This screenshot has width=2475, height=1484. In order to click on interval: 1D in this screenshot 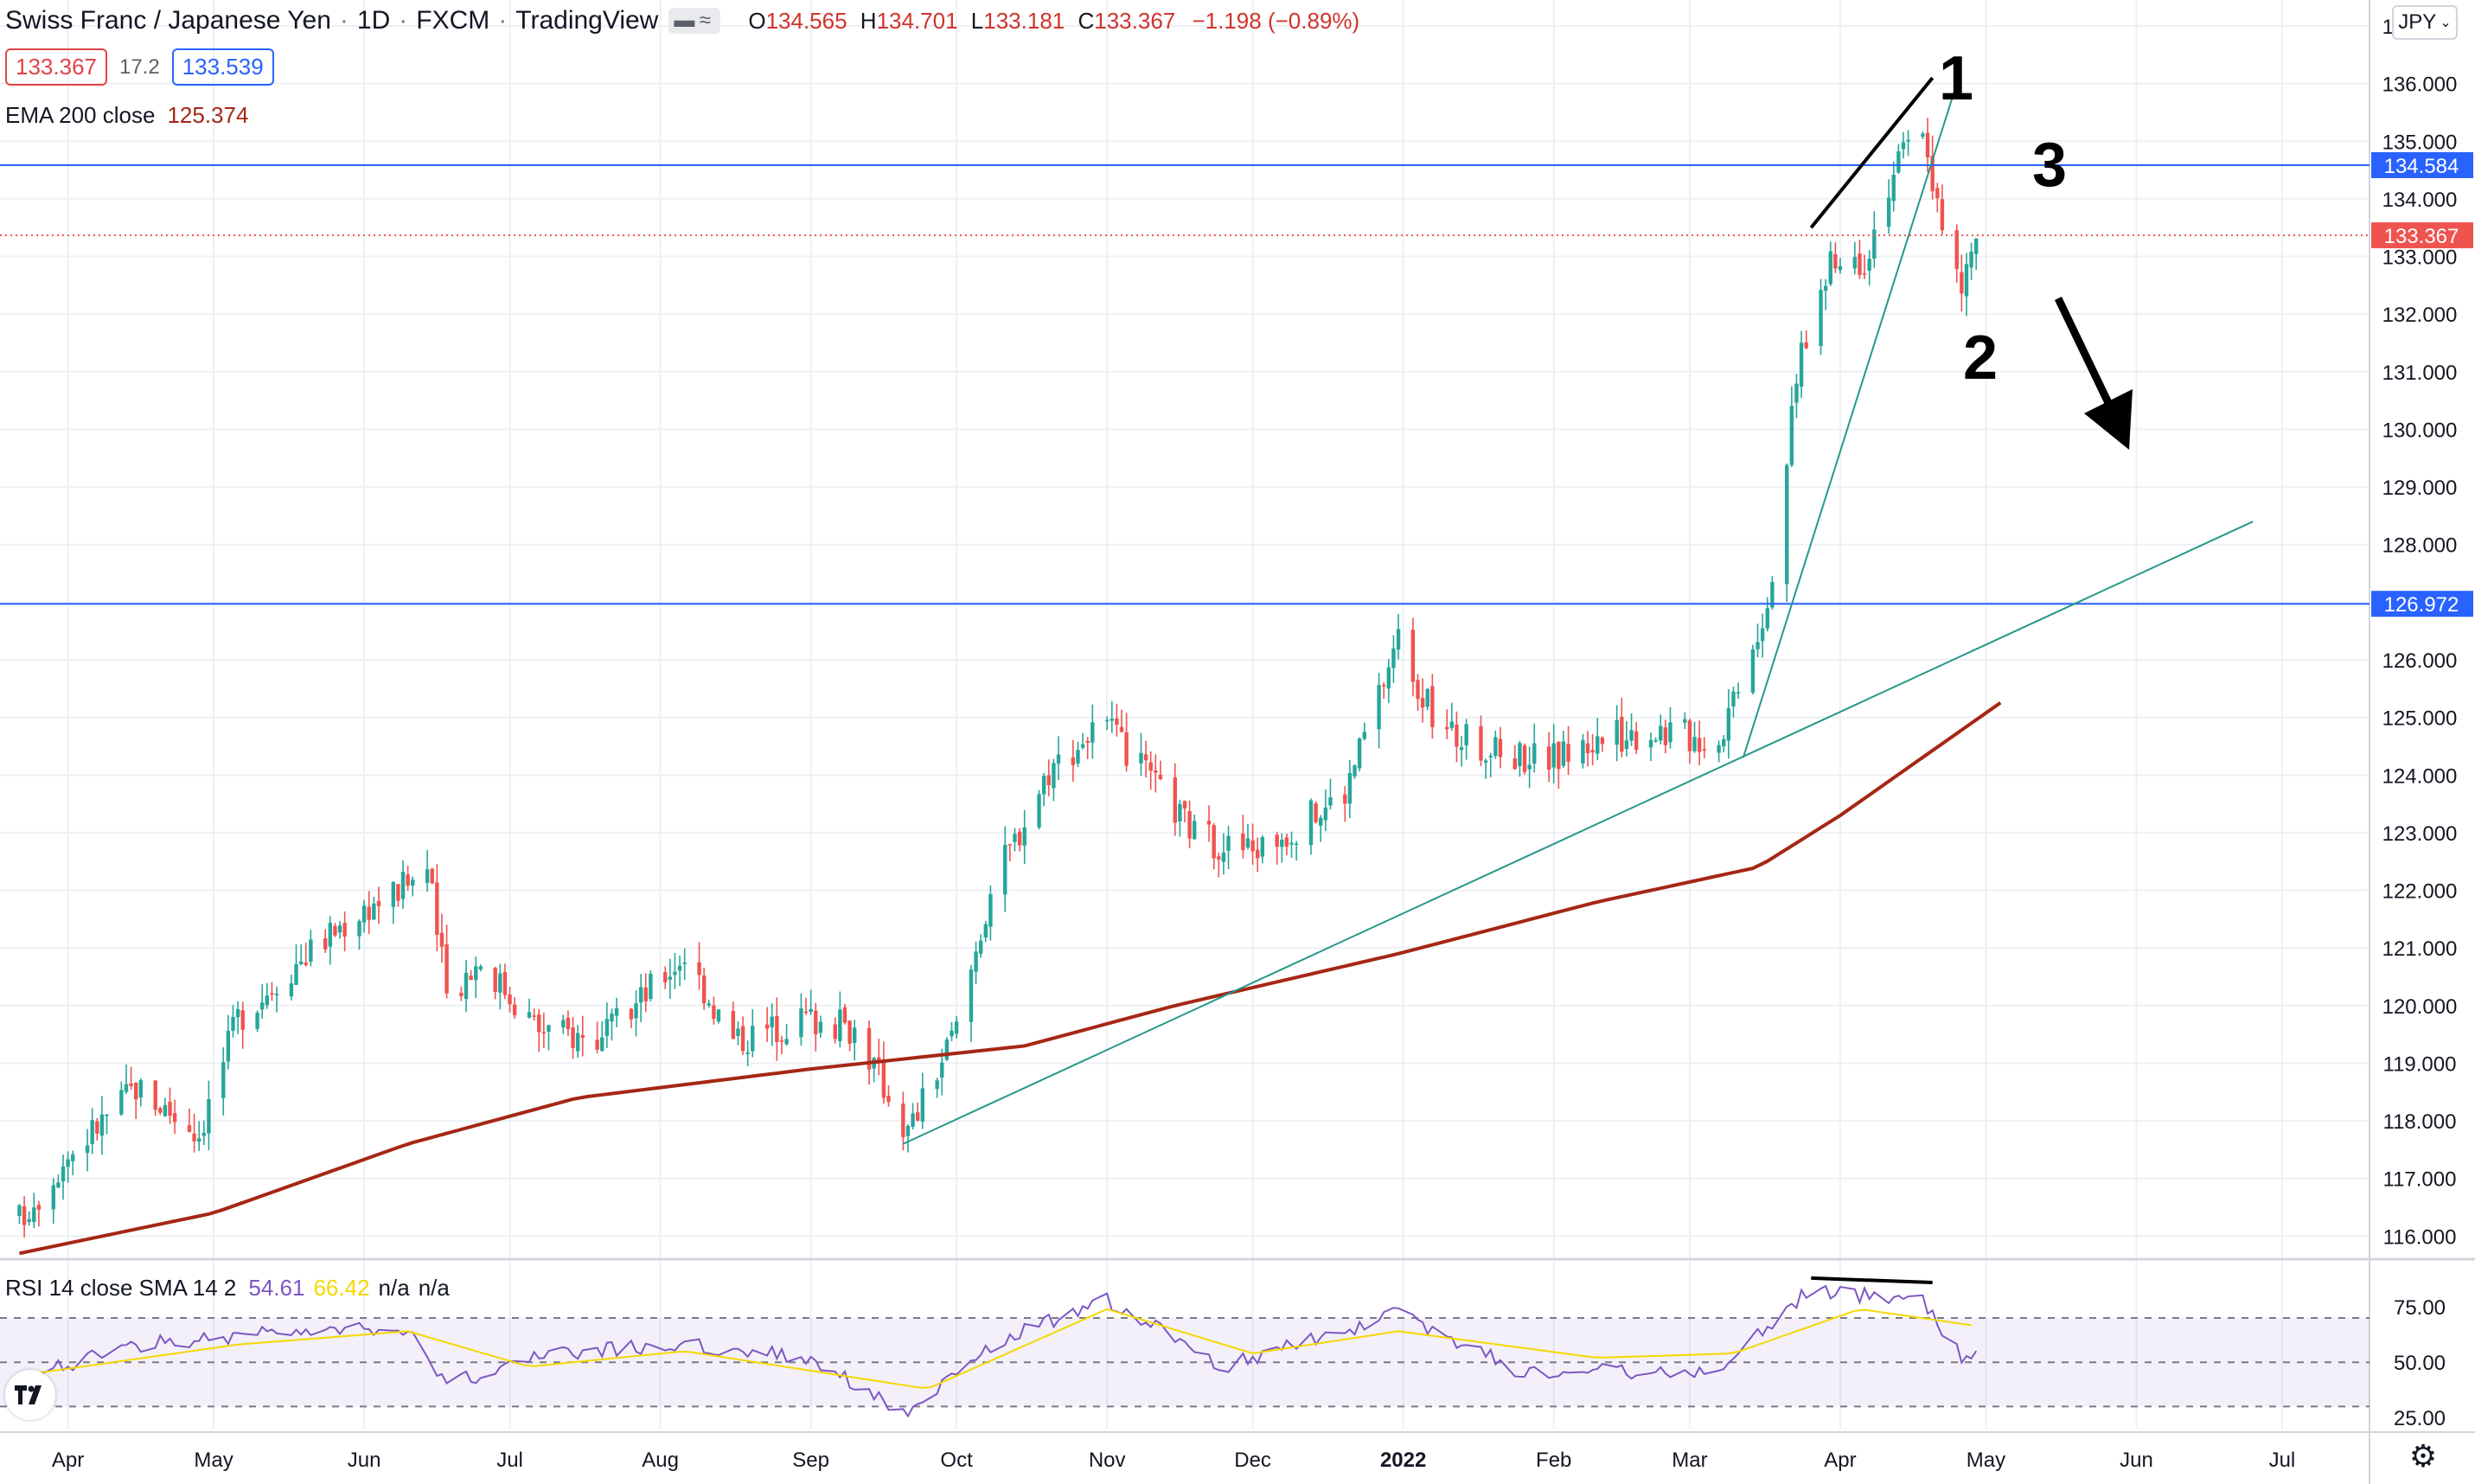, I will do `click(373, 21)`.